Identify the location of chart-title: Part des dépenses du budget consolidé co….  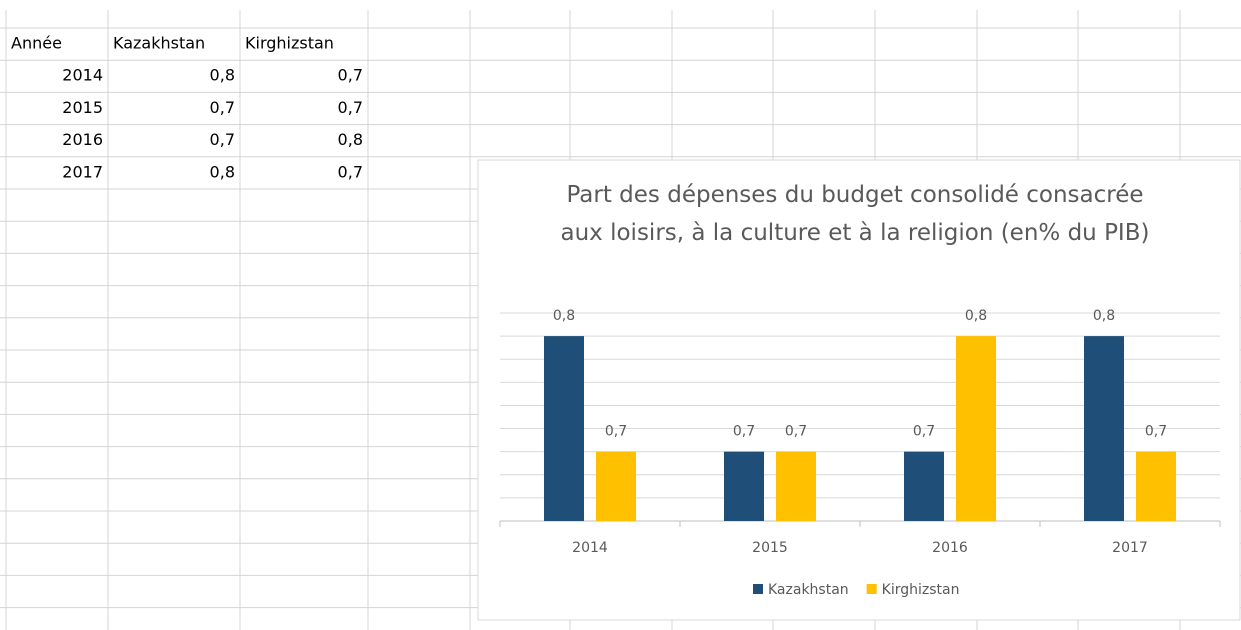
(855, 214).